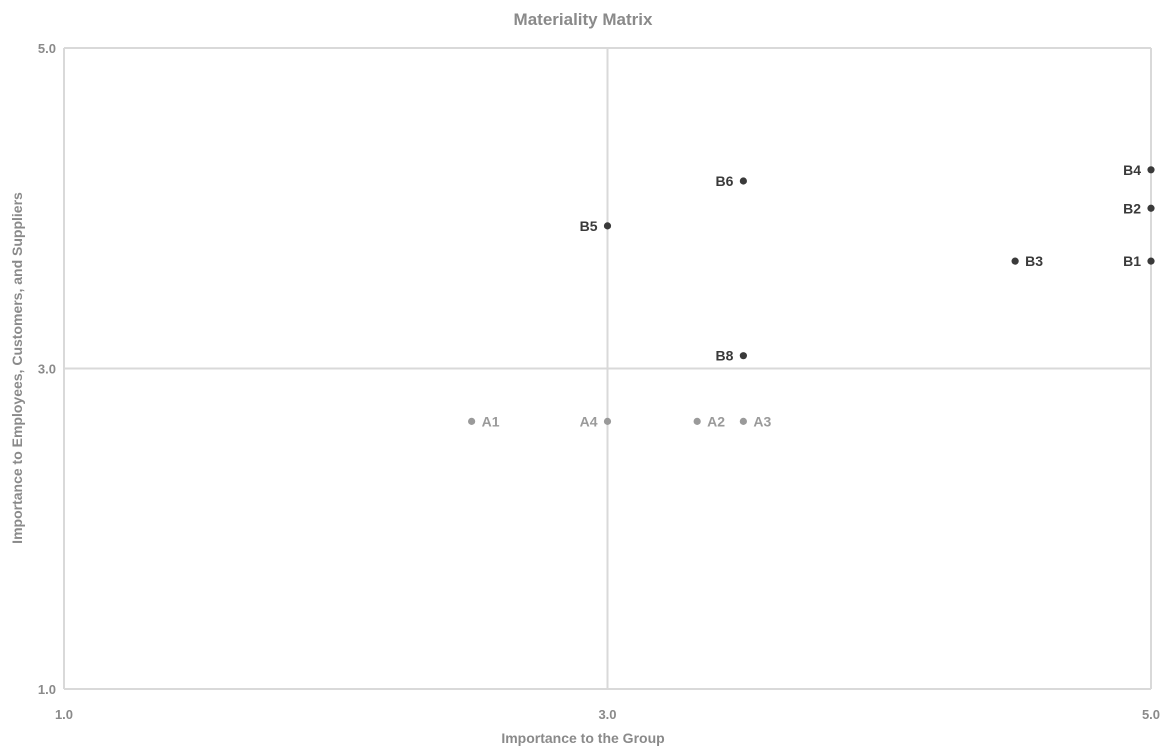  I want to click on x-tick-label: 3.0, so click(607, 714).